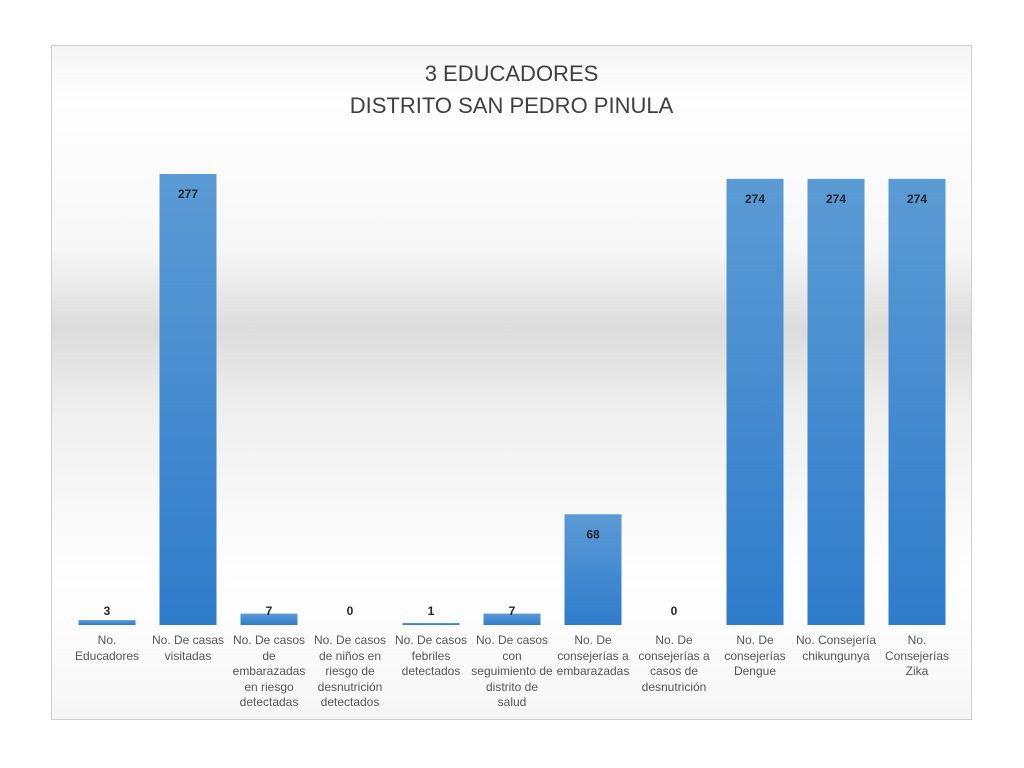  What do you see at coordinates (755, 199) in the screenshot?
I see `data-label-9: 274` at bounding box center [755, 199].